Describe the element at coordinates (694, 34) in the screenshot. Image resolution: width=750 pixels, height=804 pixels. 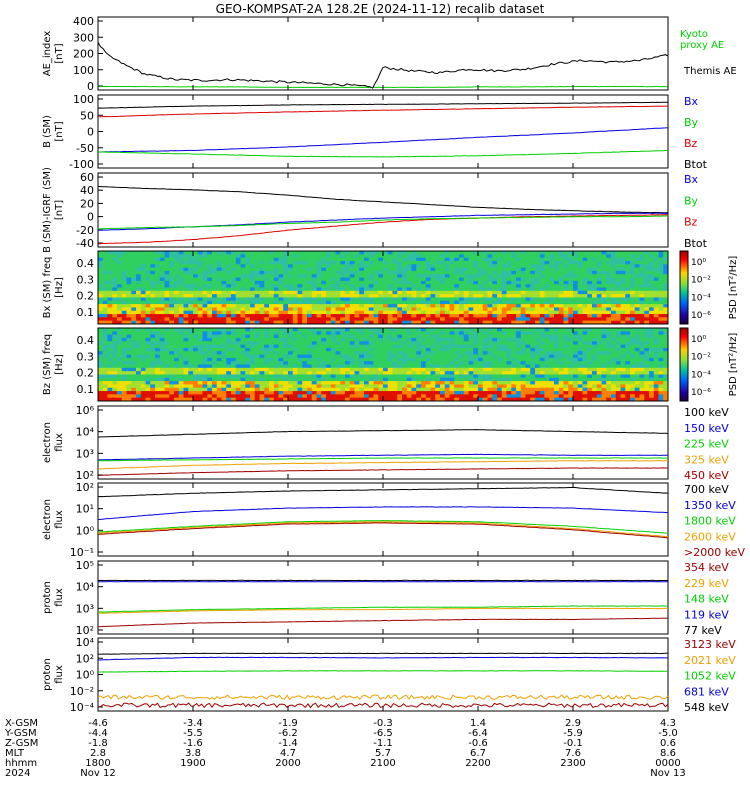
I see `legend-label-kyoto: Kyoto` at that location.